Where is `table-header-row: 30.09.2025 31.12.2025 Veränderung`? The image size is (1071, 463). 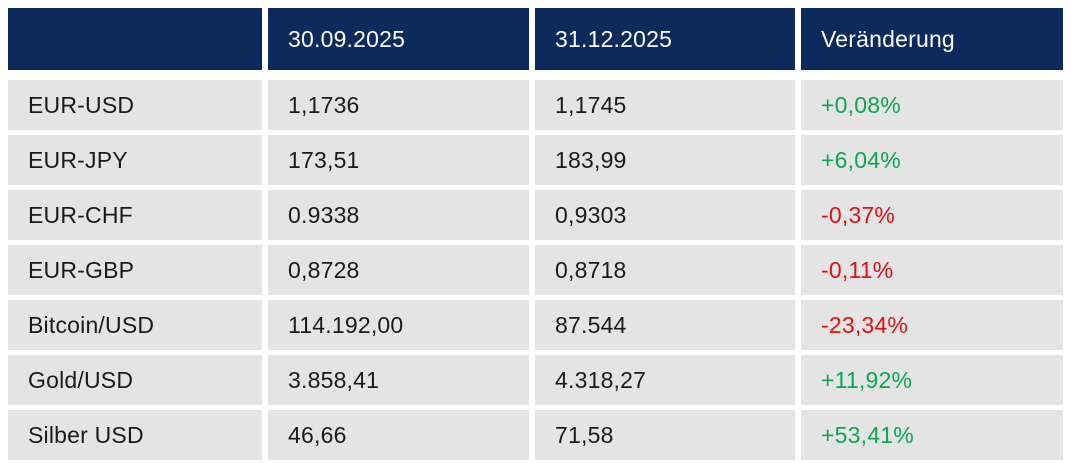 table-header-row: 30.09.2025 31.12.2025 Veränderung is located at coordinates (535, 39).